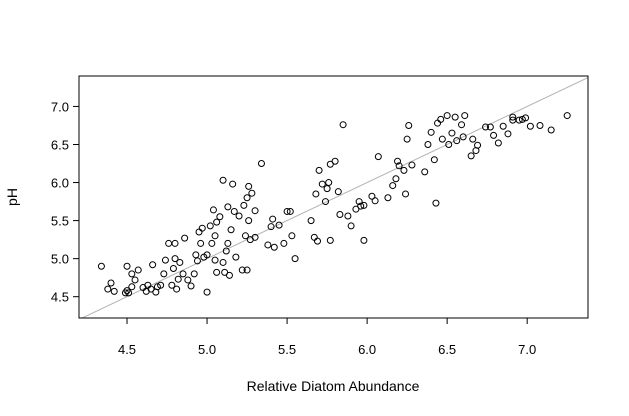  I want to click on y-tick-label: 7.0, so click(60, 106).